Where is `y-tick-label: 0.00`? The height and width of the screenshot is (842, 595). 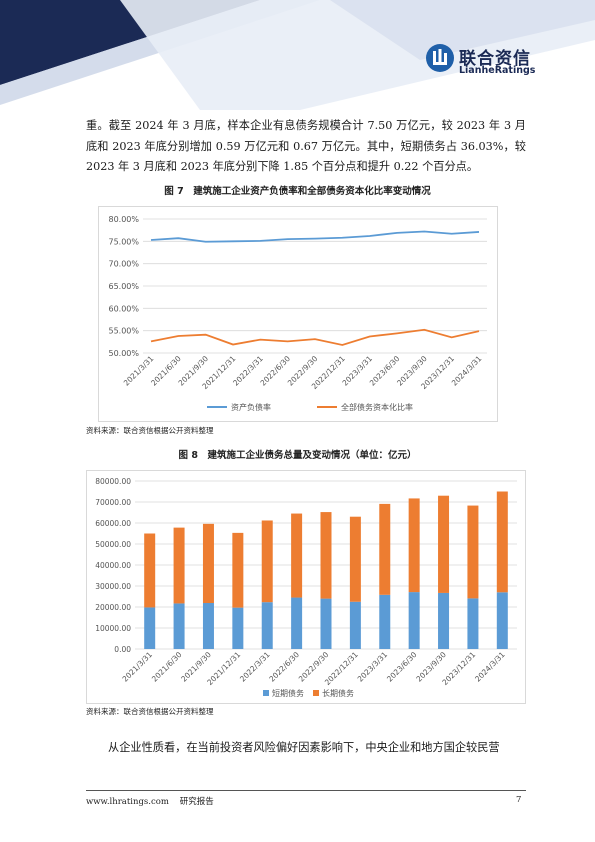
y-tick-label: 0.00 is located at coordinates (122, 649).